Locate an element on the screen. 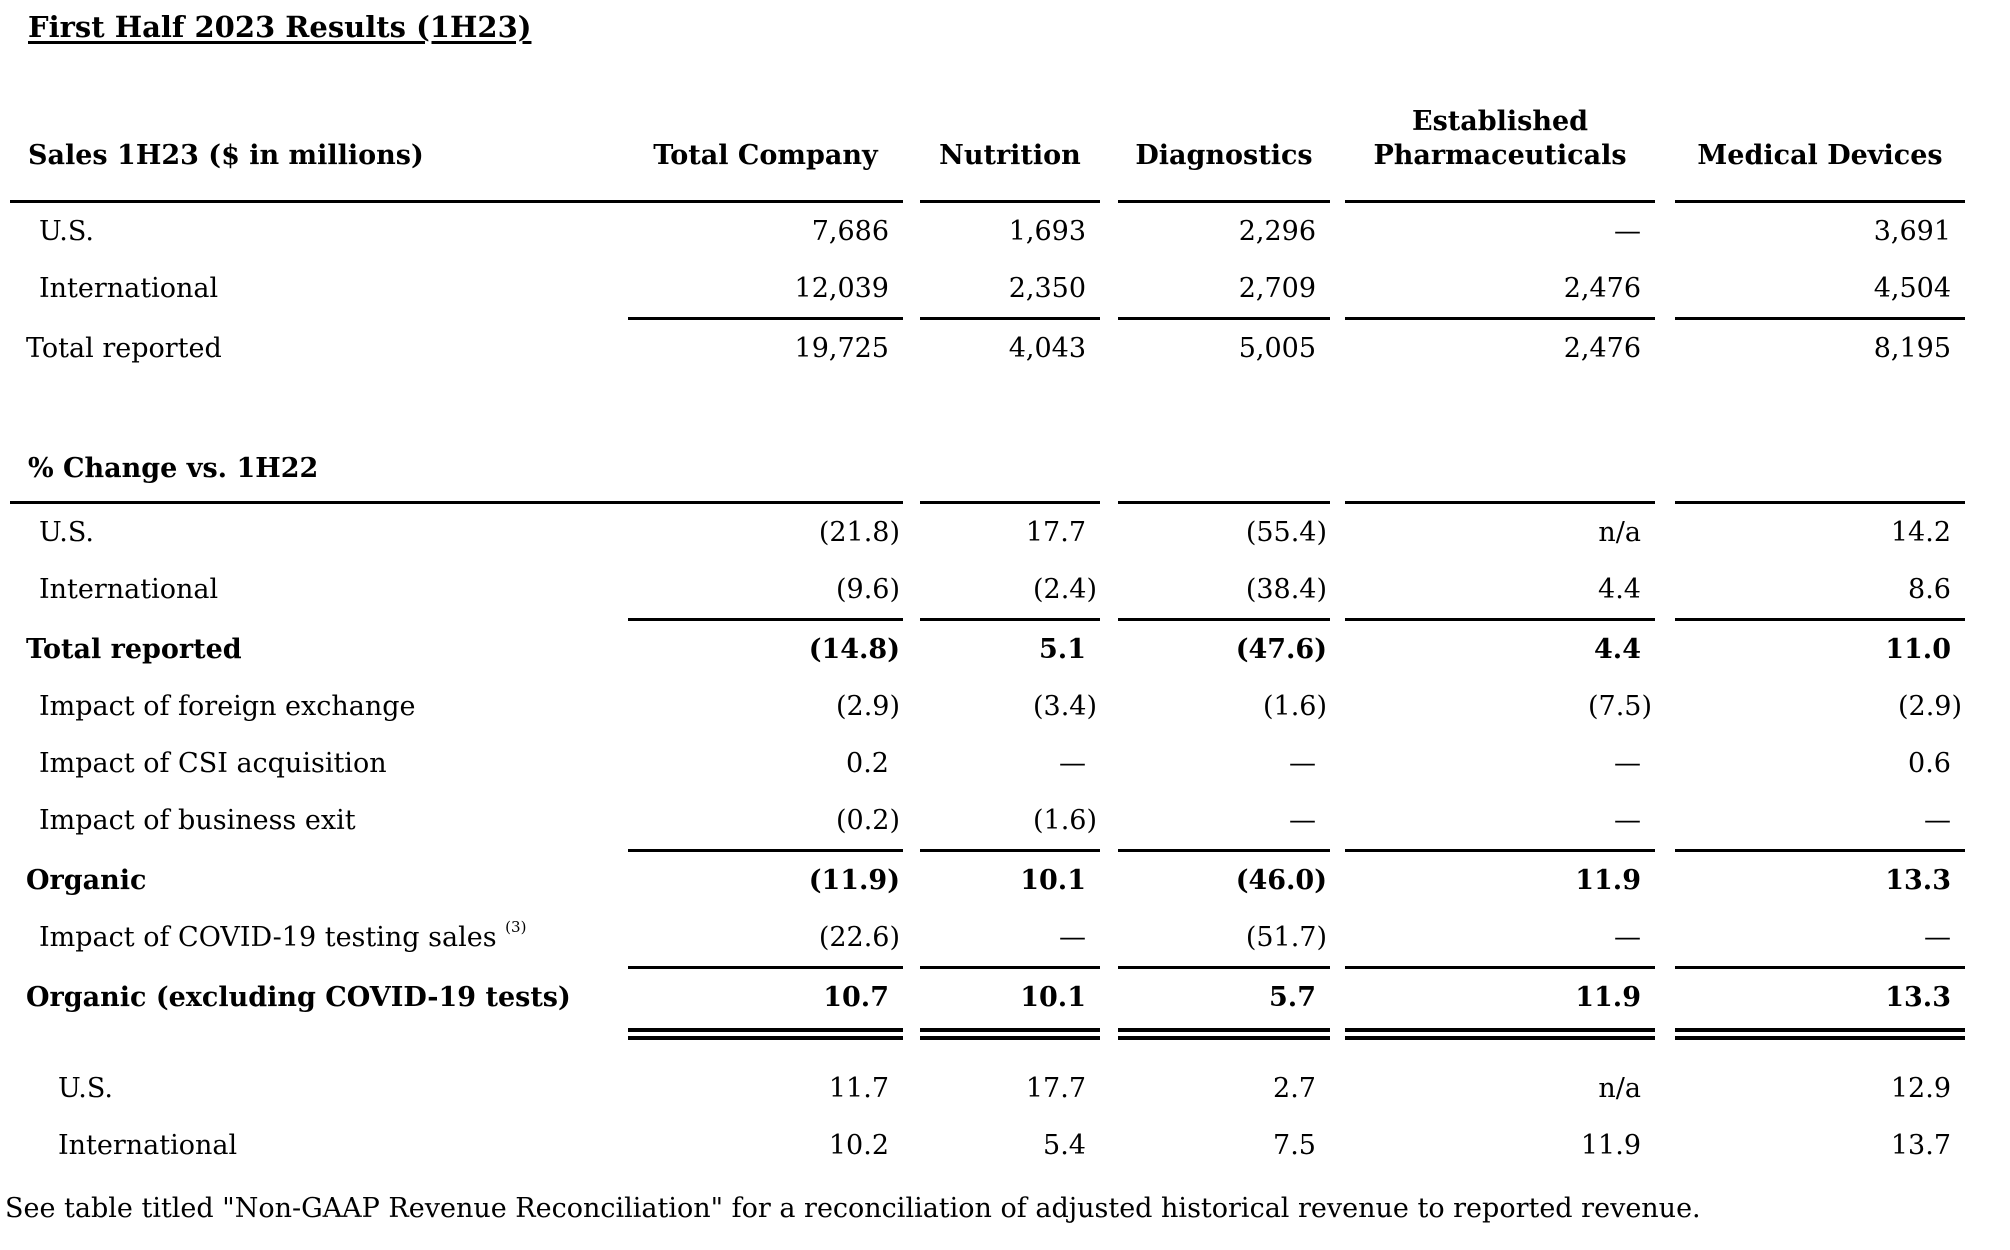 Image resolution: width=2010 pixels, height=1250 pixels. column-header: Total Company is located at coordinates (765, 156).